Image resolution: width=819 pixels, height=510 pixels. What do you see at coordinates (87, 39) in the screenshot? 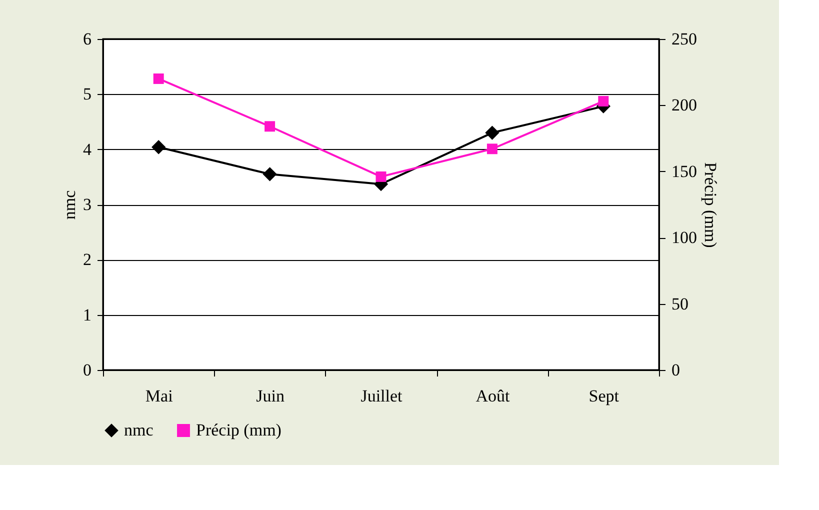
I see `y-tick-label: 6` at bounding box center [87, 39].